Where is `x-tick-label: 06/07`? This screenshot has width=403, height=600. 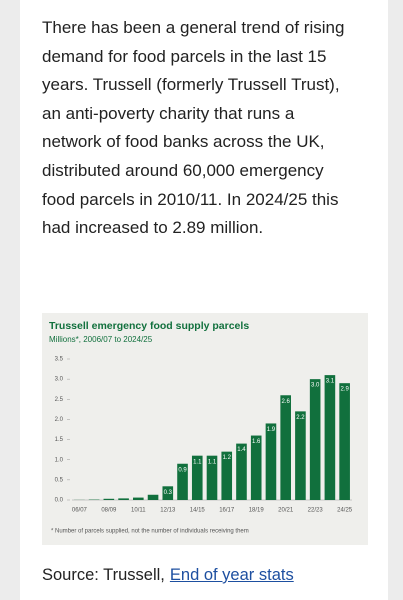 x-tick-label: 06/07 is located at coordinates (80, 511).